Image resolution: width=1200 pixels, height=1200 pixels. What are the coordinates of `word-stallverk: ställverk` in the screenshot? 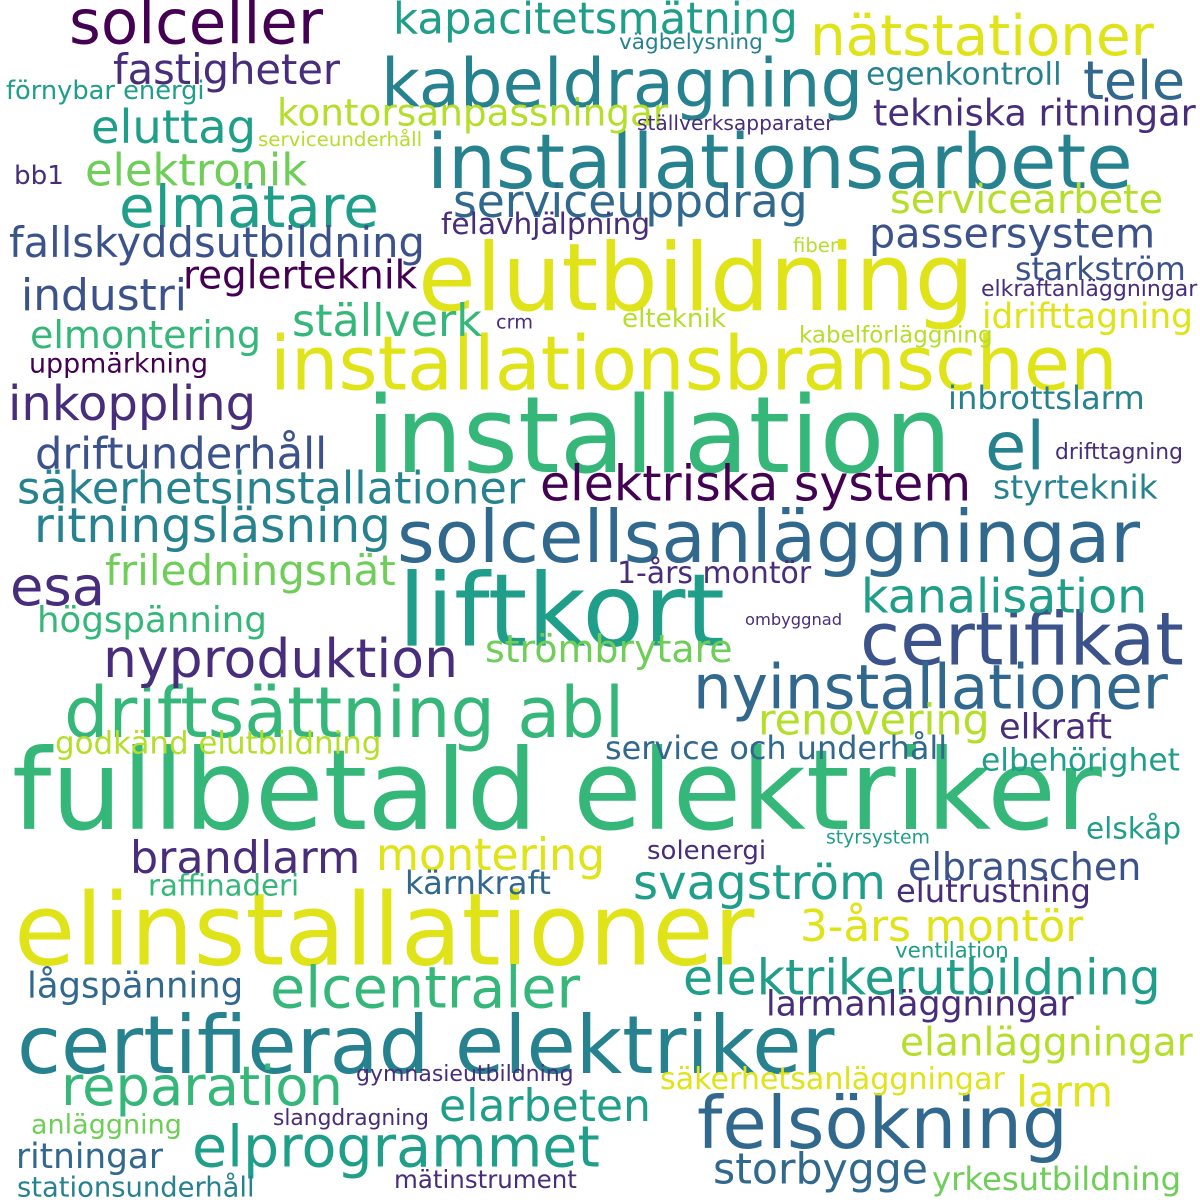 It's located at (387, 321).